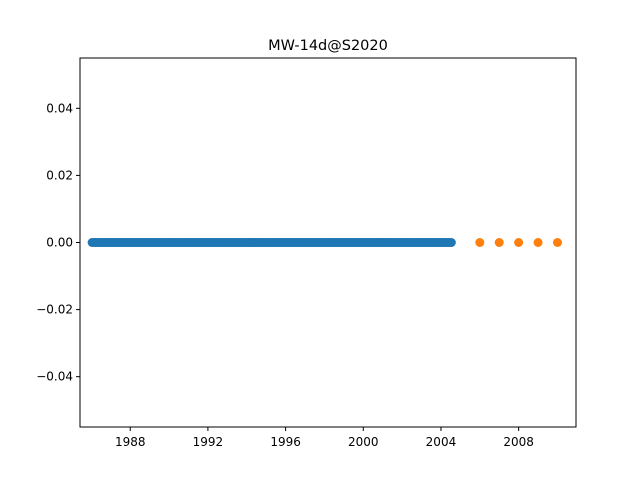 This screenshot has width=640, height=480. I want to click on x-tick-label: 1996, so click(285, 442).